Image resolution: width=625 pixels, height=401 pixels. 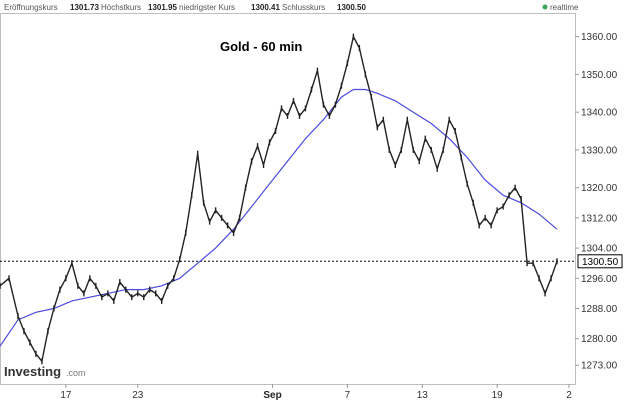 I want to click on realtime-dot-icon, so click(x=545, y=7).